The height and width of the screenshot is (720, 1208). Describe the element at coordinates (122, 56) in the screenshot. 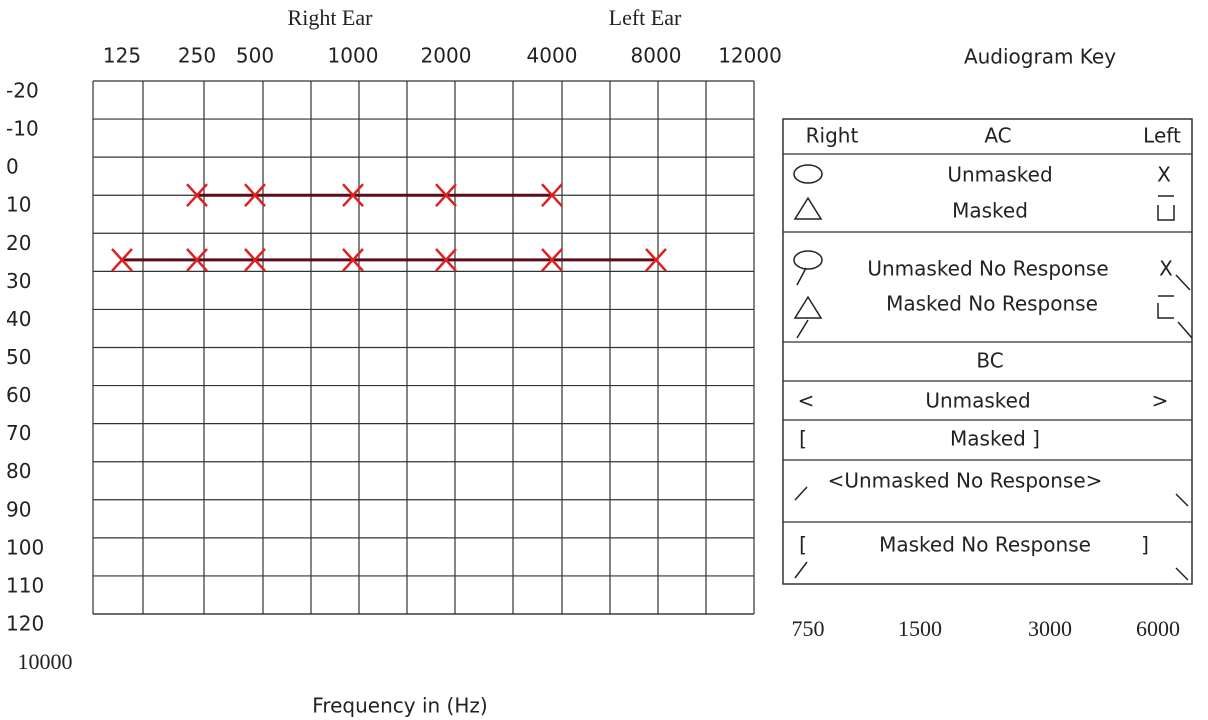

I see `x-tick-label: 125` at that location.